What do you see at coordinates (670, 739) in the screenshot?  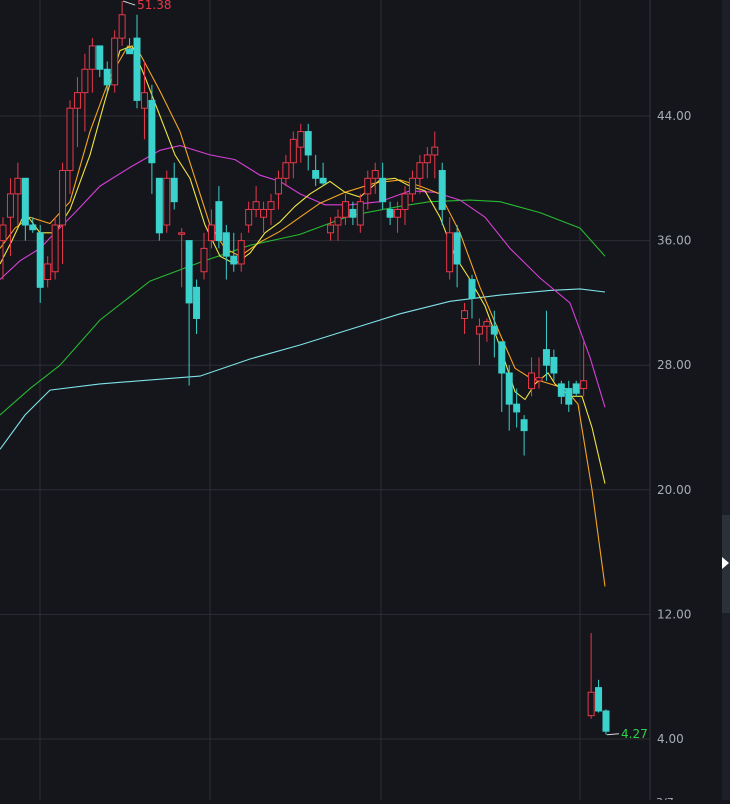 I see `y-tick-label: 4.00` at bounding box center [670, 739].